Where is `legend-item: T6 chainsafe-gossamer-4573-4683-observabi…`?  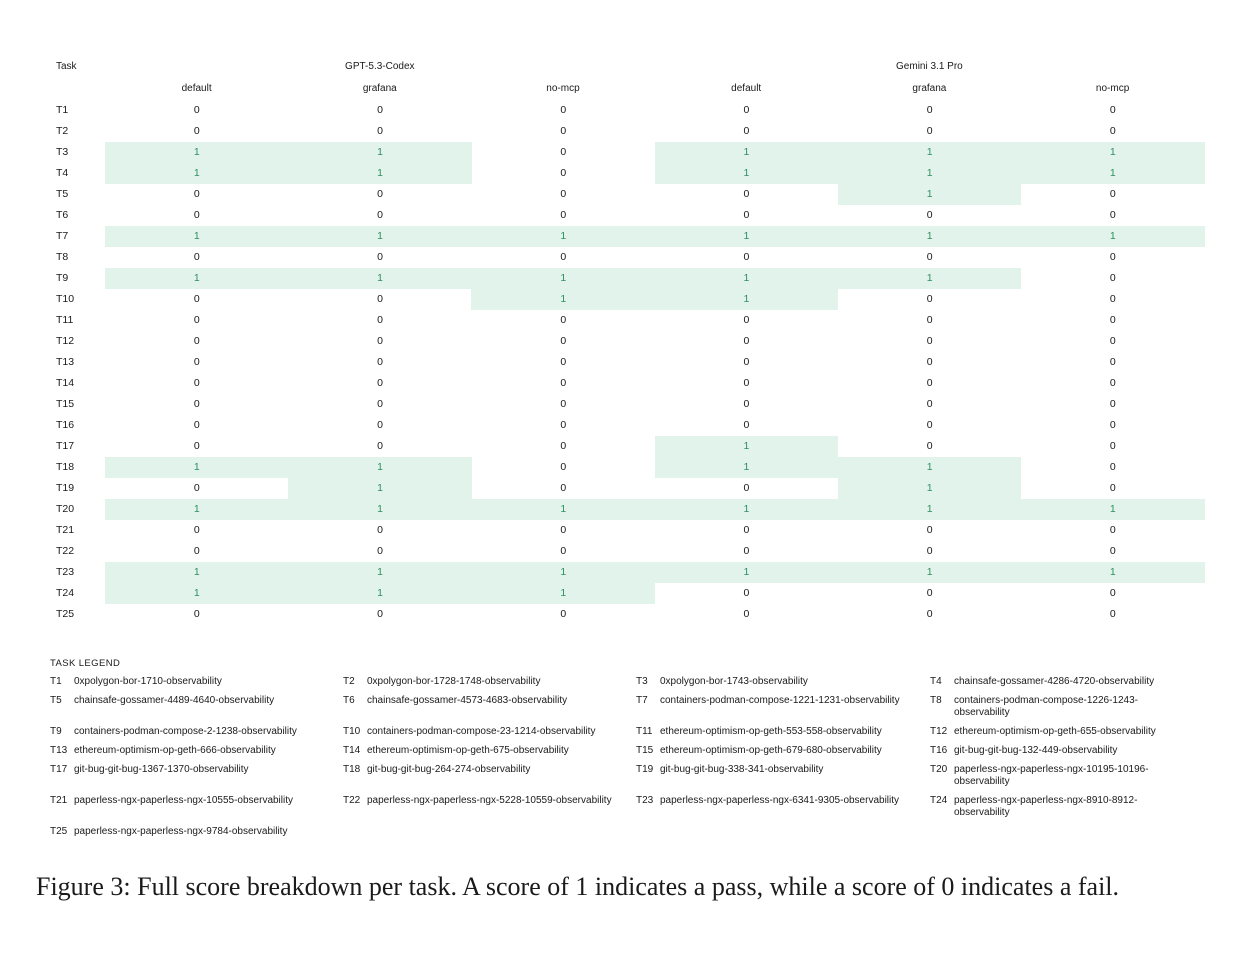 legend-item: T6 chainsafe-gossamer-4573-4683-observabi… is located at coordinates (489, 707).